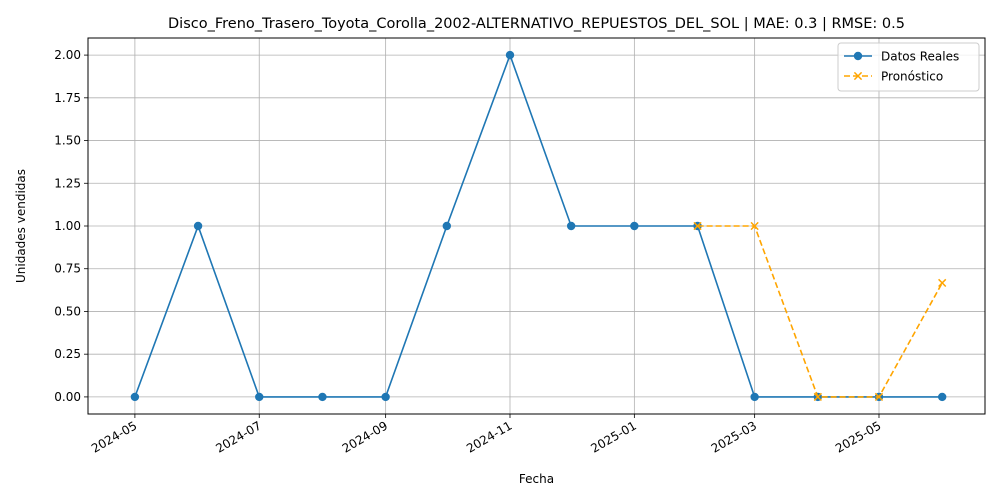  I want to click on legend: Datos Reales Pronóstico, so click(908, 67).